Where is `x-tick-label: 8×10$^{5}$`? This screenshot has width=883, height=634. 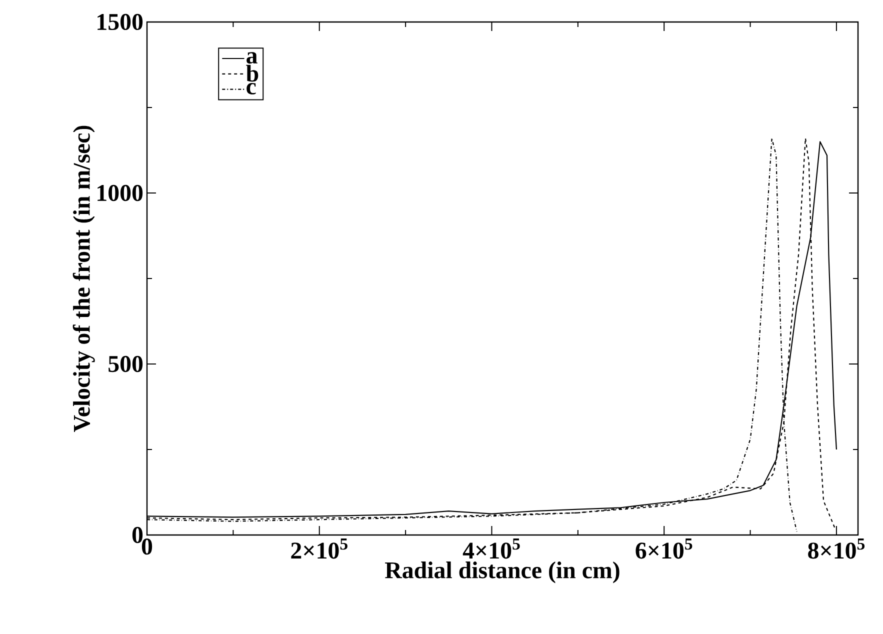
x-tick-label: 8×10$^{5}$ is located at coordinates (836, 548).